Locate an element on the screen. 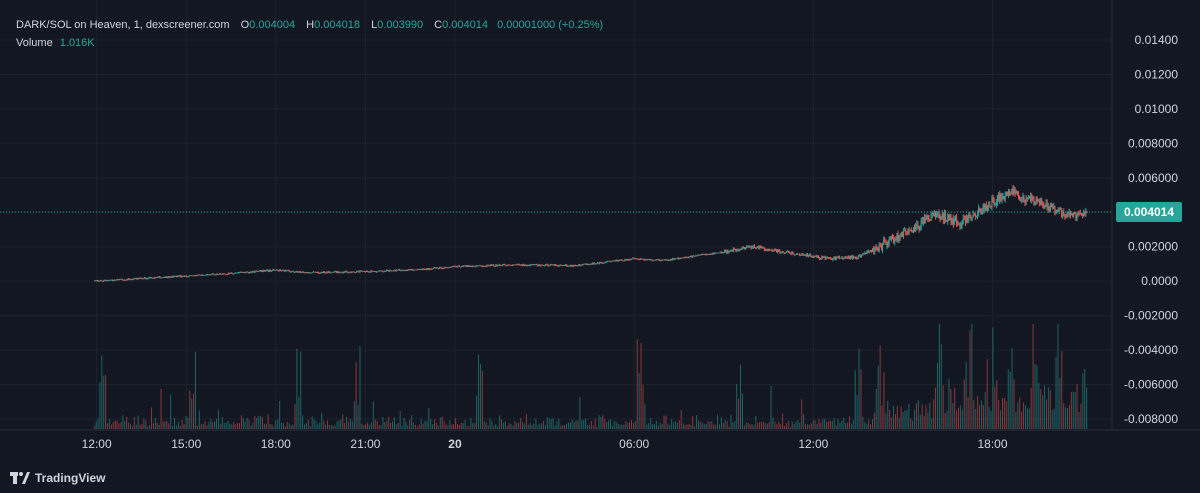 The height and width of the screenshot is (493, 1200). volume-label: Volume is located at coordinates (34, 43).